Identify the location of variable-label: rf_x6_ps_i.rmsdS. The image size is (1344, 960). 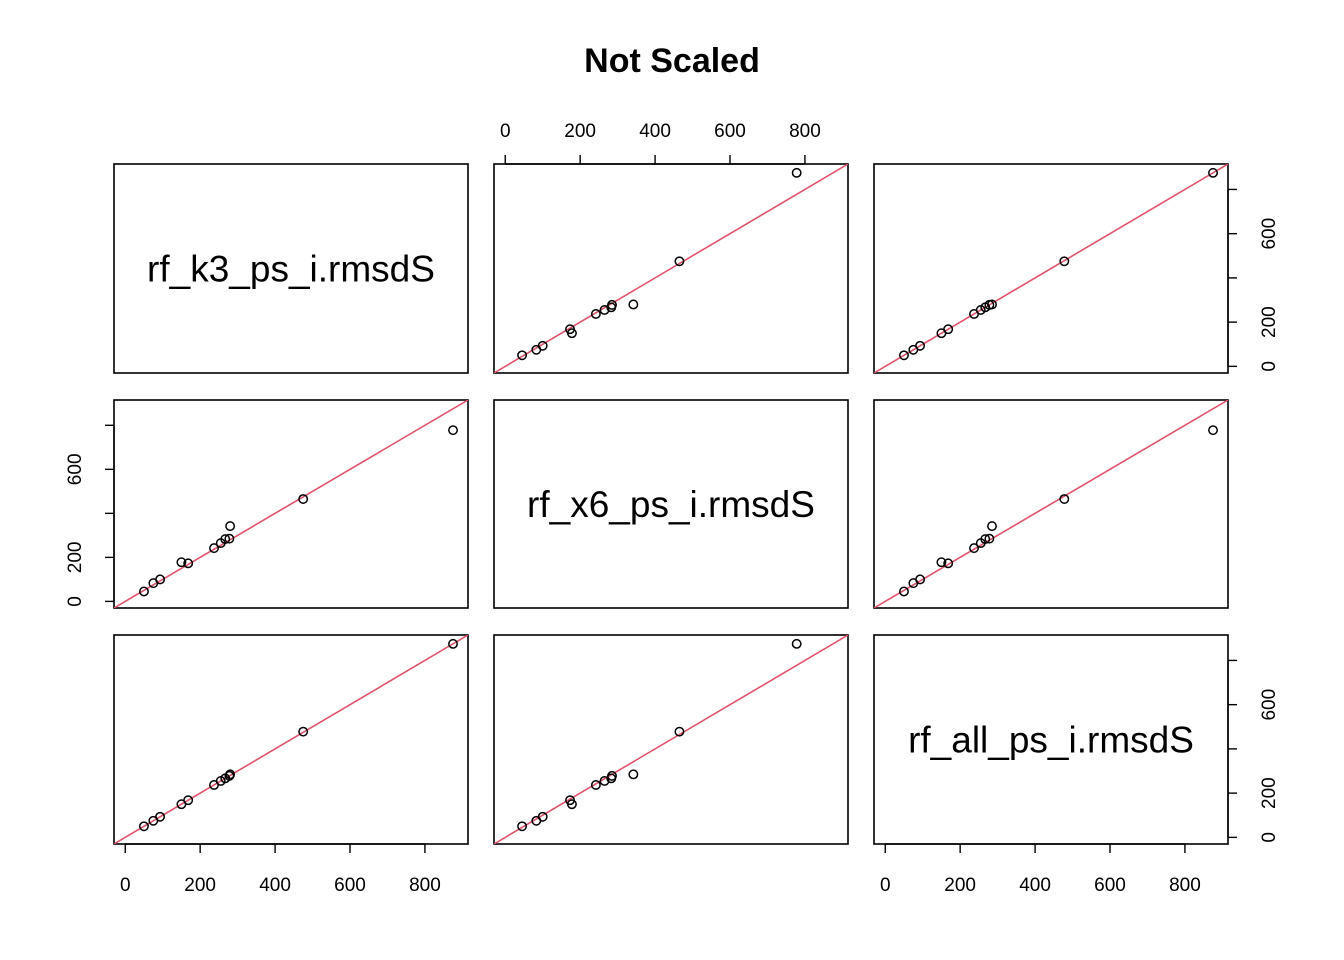
(671, 504).